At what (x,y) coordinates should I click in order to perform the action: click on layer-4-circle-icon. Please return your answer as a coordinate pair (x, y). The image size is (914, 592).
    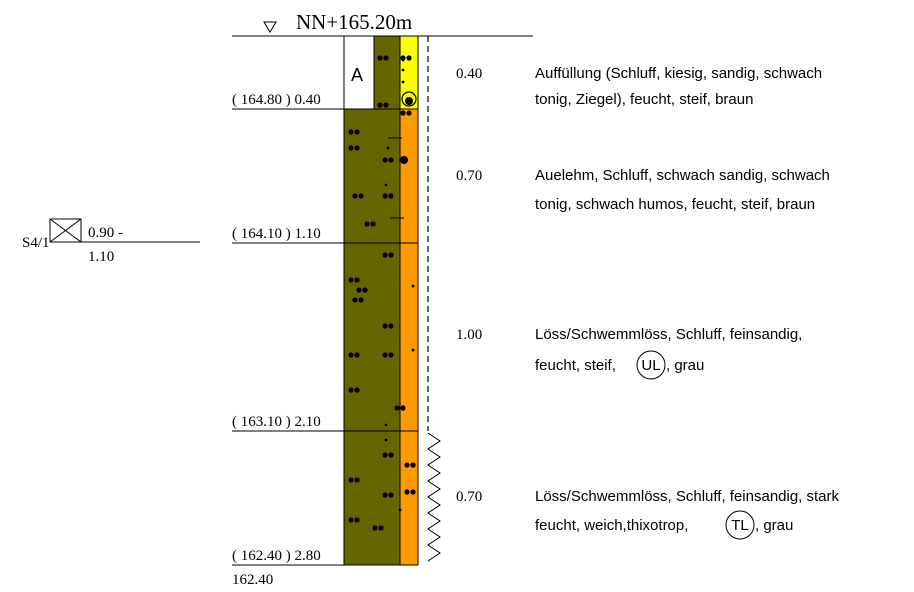
    Looking at the image, I should click on (740, 525).